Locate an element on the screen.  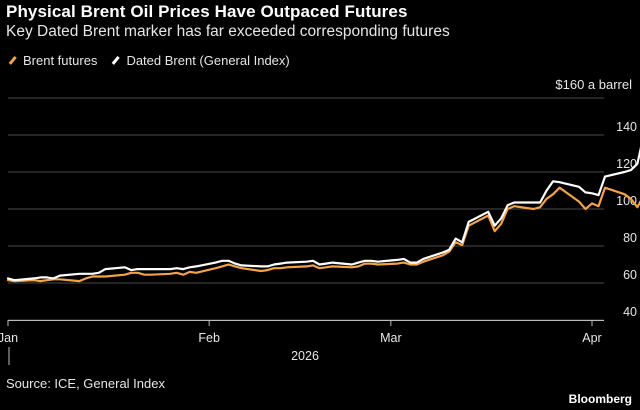
legend-item-dated-brent: Dated Brent (General Index) is located at coordinates (199, 60).